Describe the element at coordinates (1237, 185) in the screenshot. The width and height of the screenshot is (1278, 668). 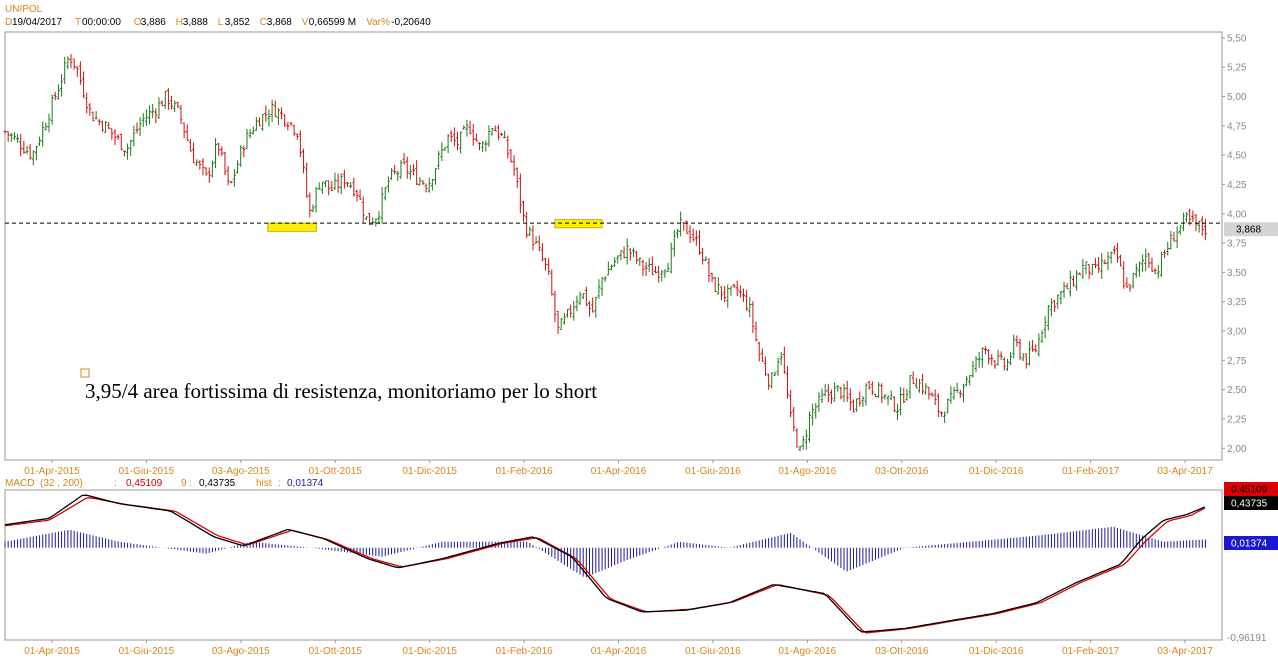
I see `y-tick-label: 4,25` at that location.